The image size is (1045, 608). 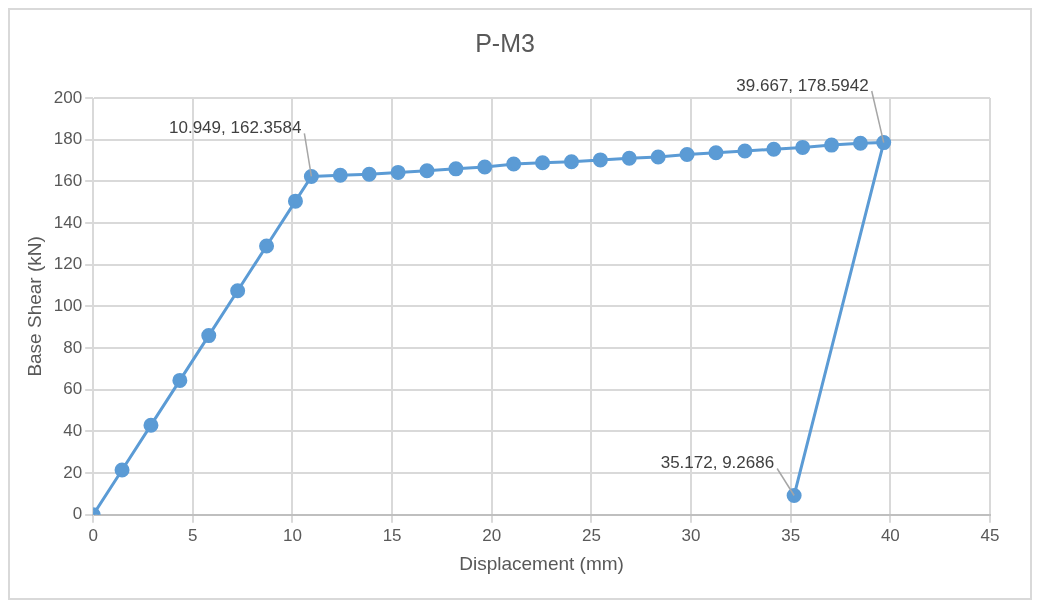 What do you see at coordinates (68, 264) in the screenshot?
I see `y-tick-label: 120` at bounding box center [68, 264].